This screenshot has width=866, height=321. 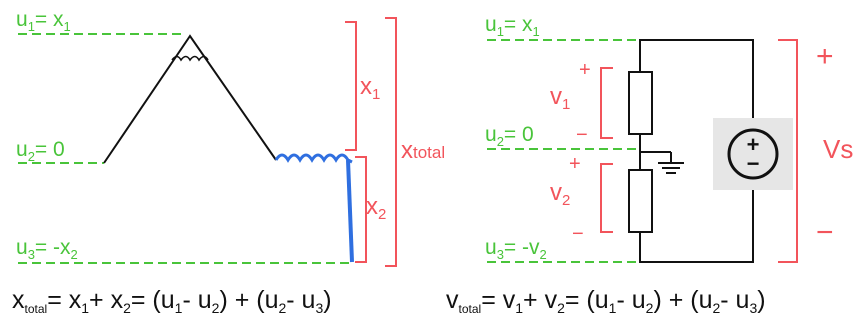 I want to click on ground-icon, so click(x=662, y=162).